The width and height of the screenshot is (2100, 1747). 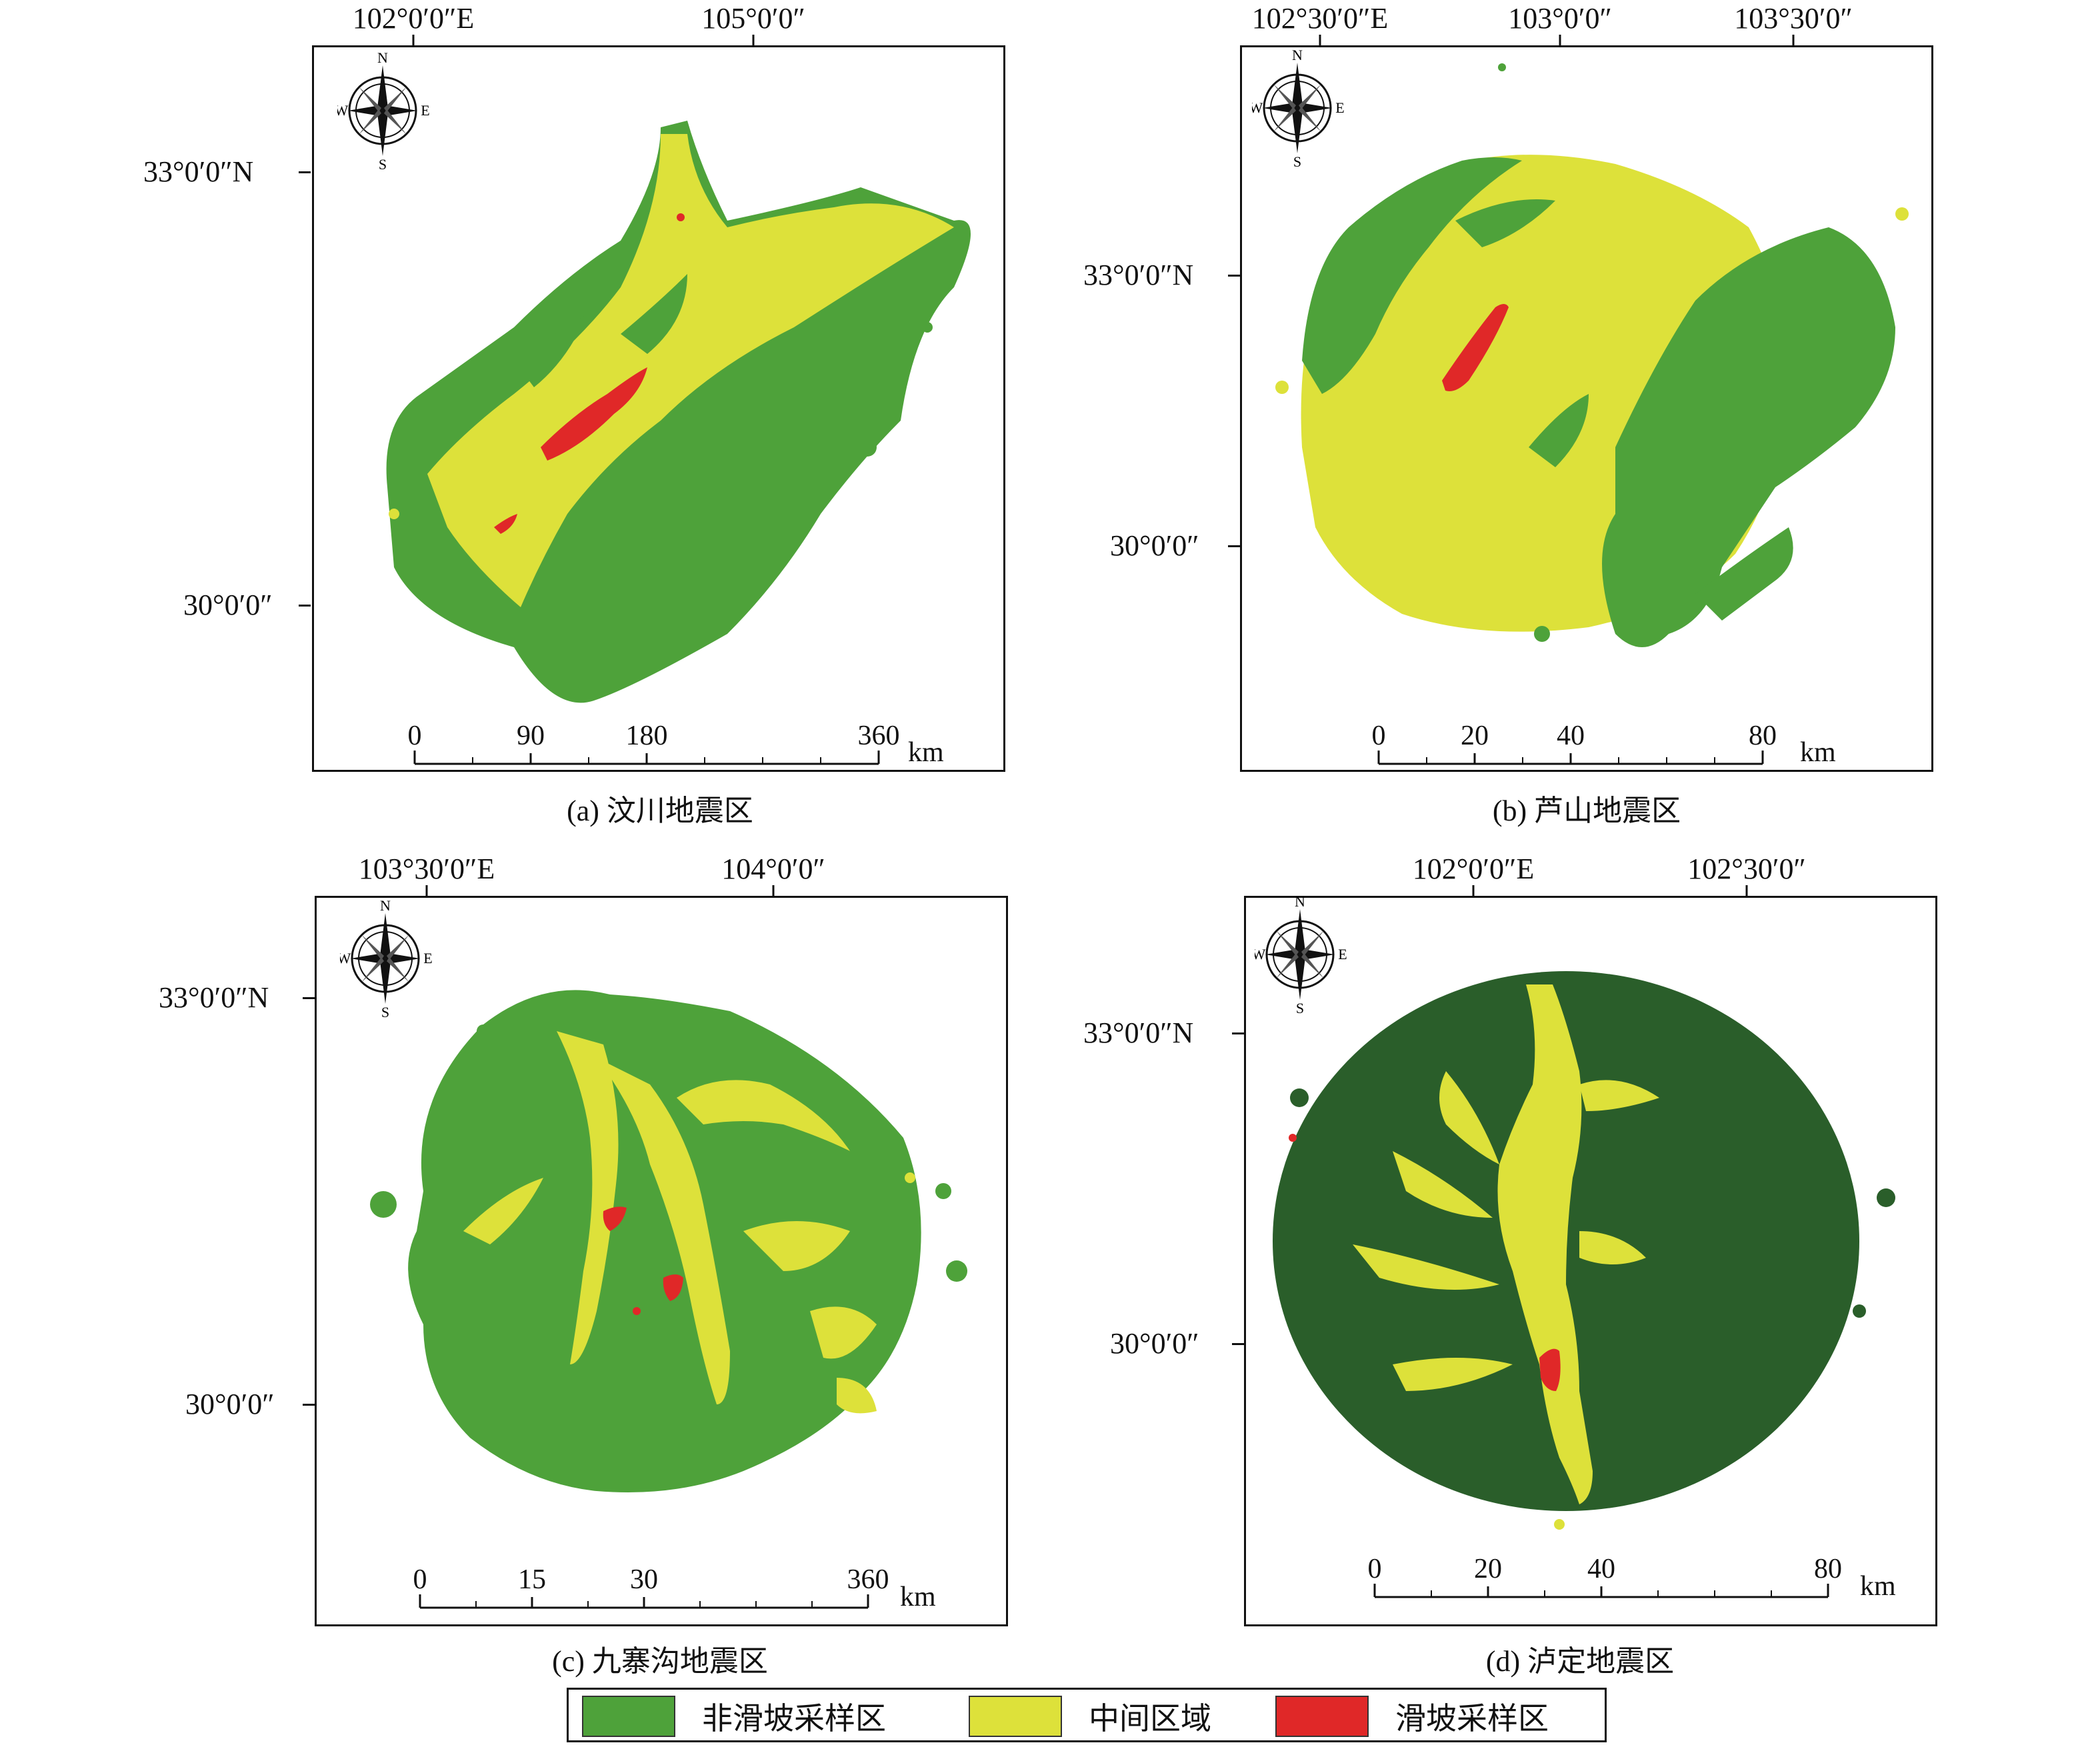 I want to click on legend-item-landslide: 滑坡采样区, so click(x=1412, y=1716).